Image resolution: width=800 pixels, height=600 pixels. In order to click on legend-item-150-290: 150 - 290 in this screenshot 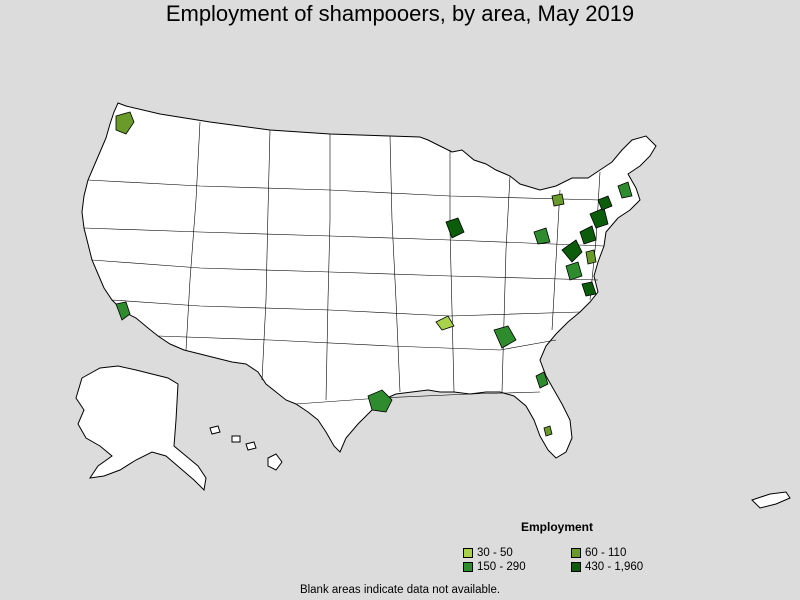, I will do `click(494, 567)`.